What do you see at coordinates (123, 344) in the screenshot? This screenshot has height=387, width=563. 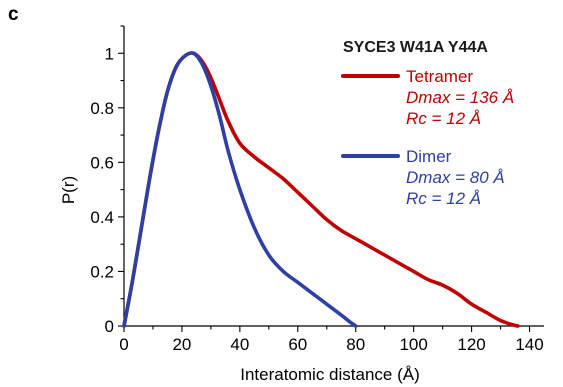 I see `x-tick-label: 0` at bounding box center [123, 344].